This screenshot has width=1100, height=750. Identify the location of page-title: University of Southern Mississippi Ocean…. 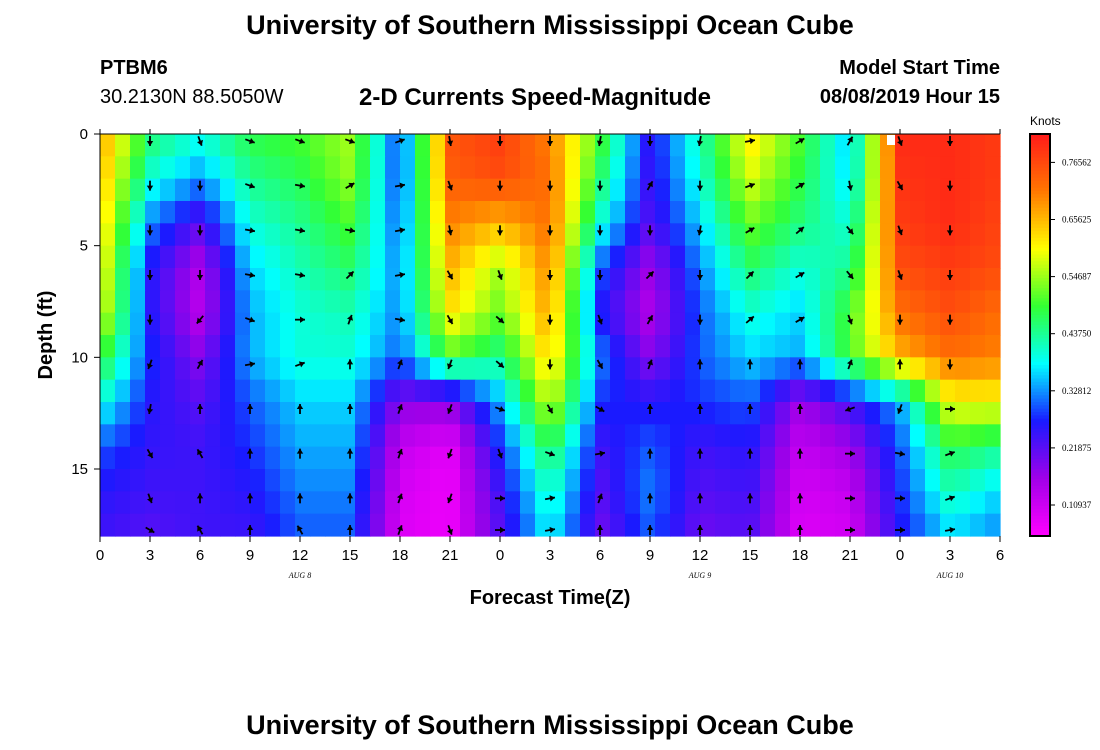
(550, 25).